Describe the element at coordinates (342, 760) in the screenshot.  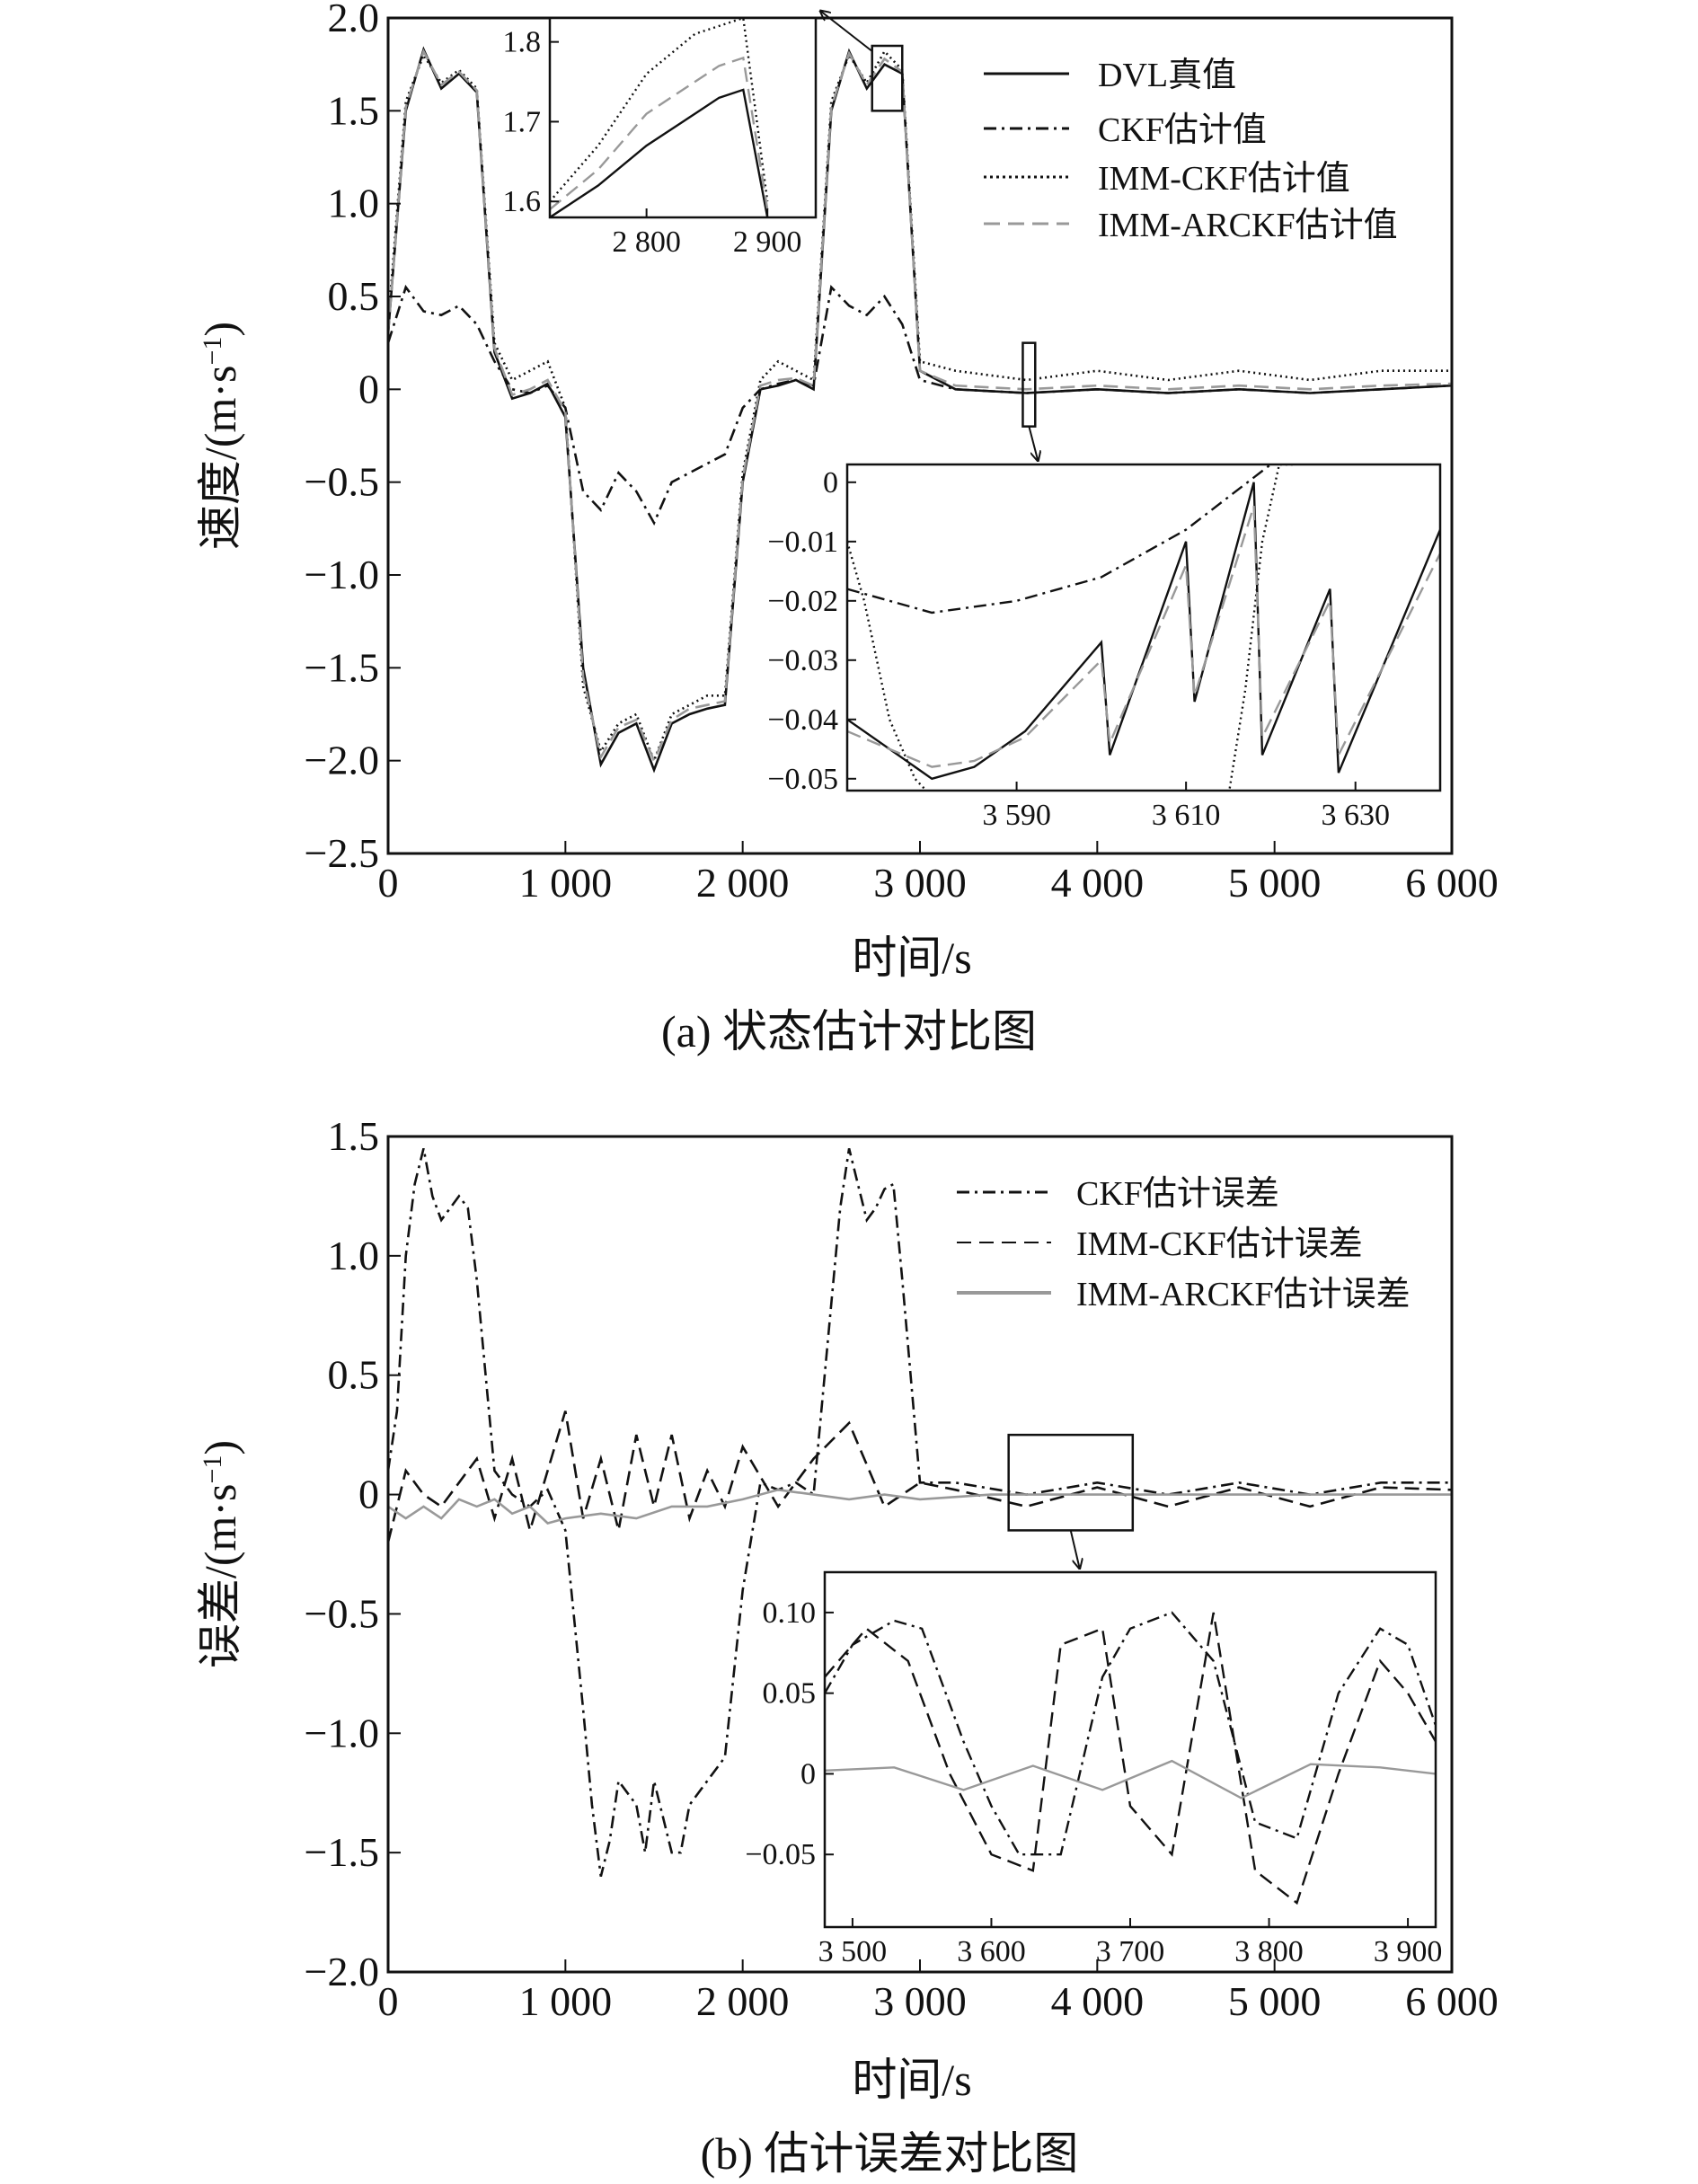
I see `chart-a-ytick-label: −2.0` at that location.